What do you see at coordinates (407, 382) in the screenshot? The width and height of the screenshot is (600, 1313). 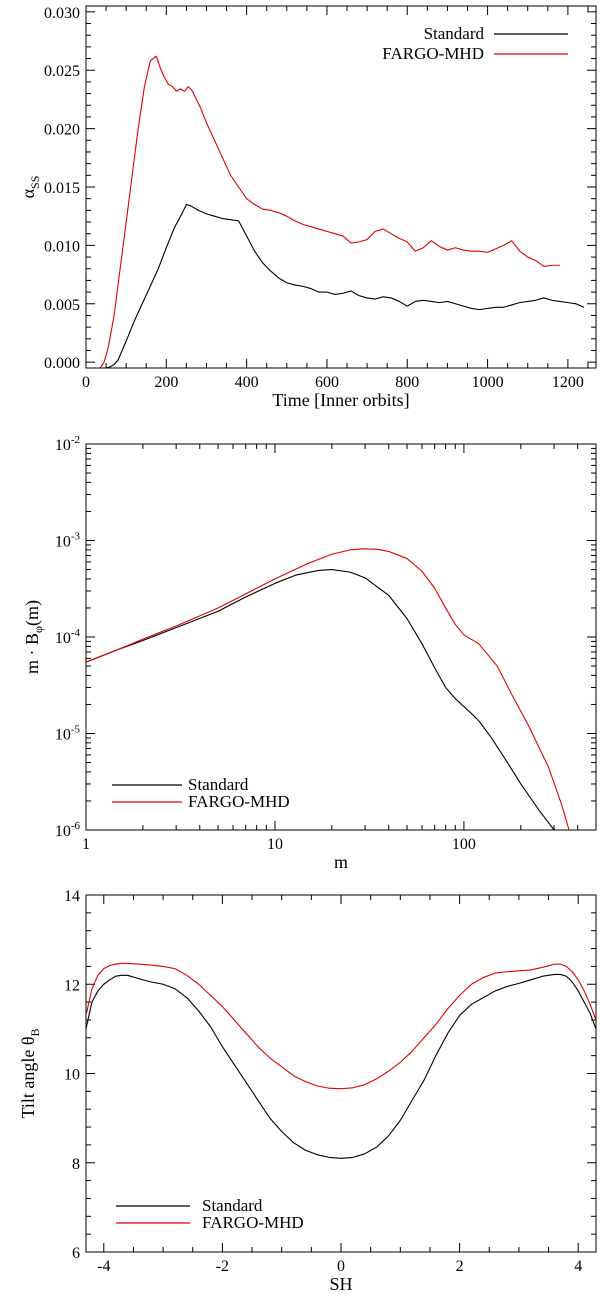 I see `x-tick-label: 800` at bounding box center [407, 382].